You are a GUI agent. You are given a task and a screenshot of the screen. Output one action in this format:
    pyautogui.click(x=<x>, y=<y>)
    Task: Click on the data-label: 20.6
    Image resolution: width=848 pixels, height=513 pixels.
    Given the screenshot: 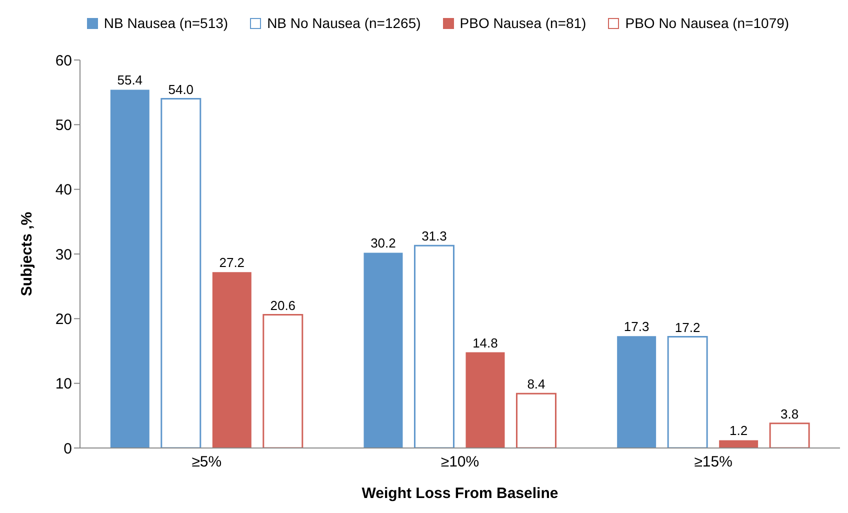 What is the action you would take?
    pyautogui.click(x=283, y=305)
    